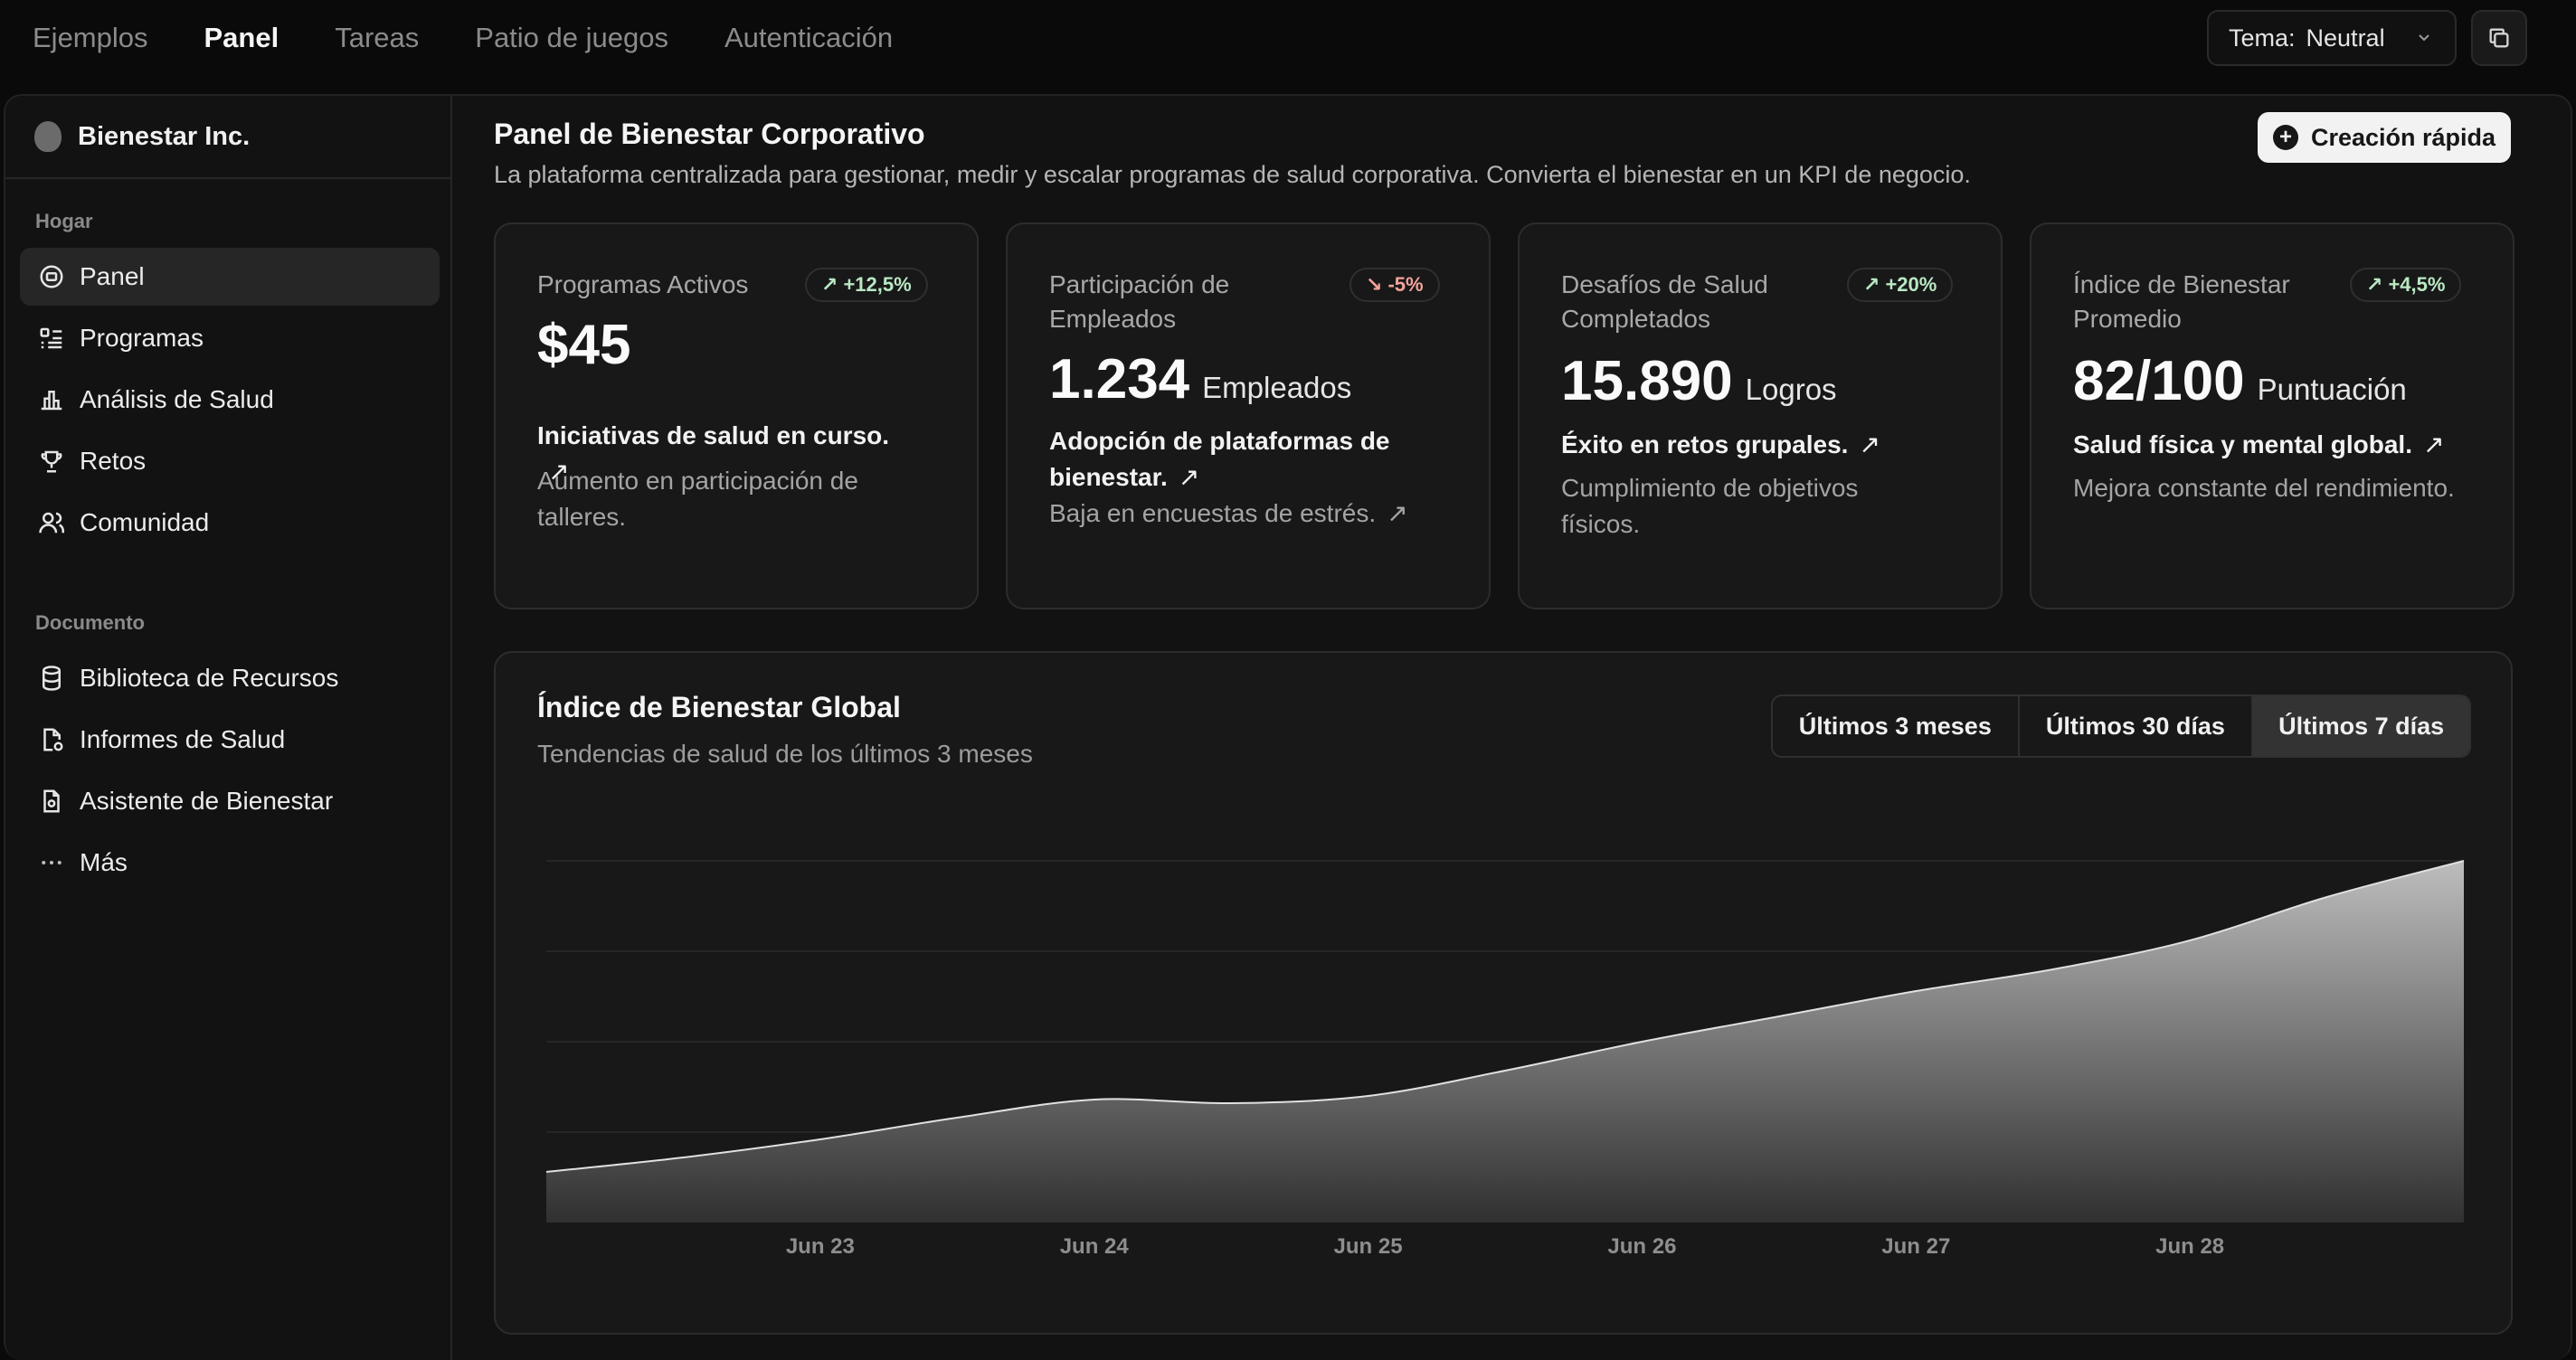 The width and height of the screenshot is (2576, 1360). What do you see at coordinates (1664, 301) in the screenshot?
I see `kpi-title: Desafíos de Salud Completados` at bounding box center [1664, 301].